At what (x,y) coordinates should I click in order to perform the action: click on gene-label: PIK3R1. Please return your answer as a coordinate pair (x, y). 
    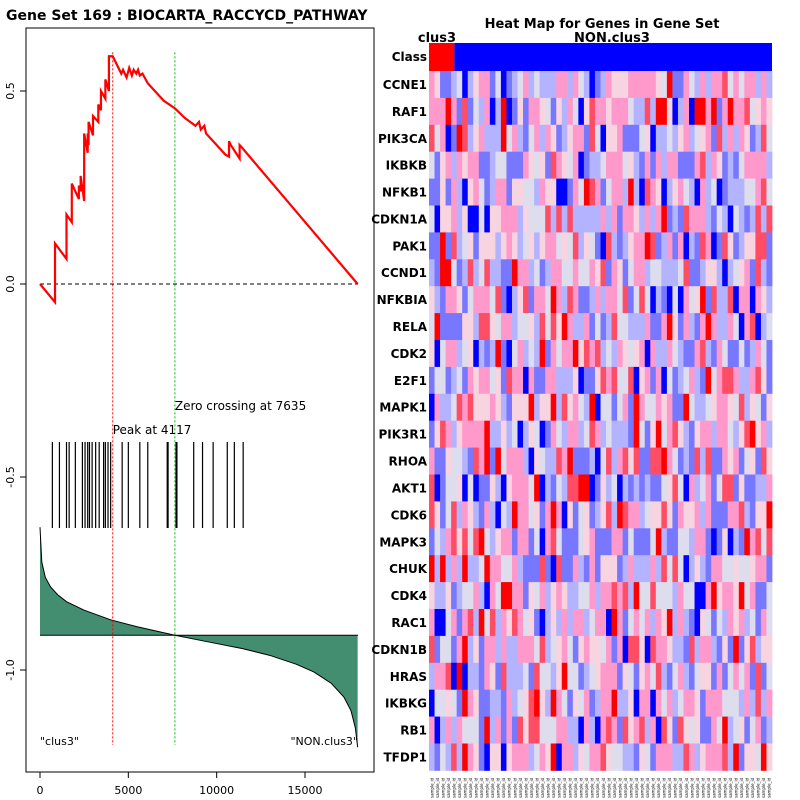
    Looking at the image, I should click on (403, 435).